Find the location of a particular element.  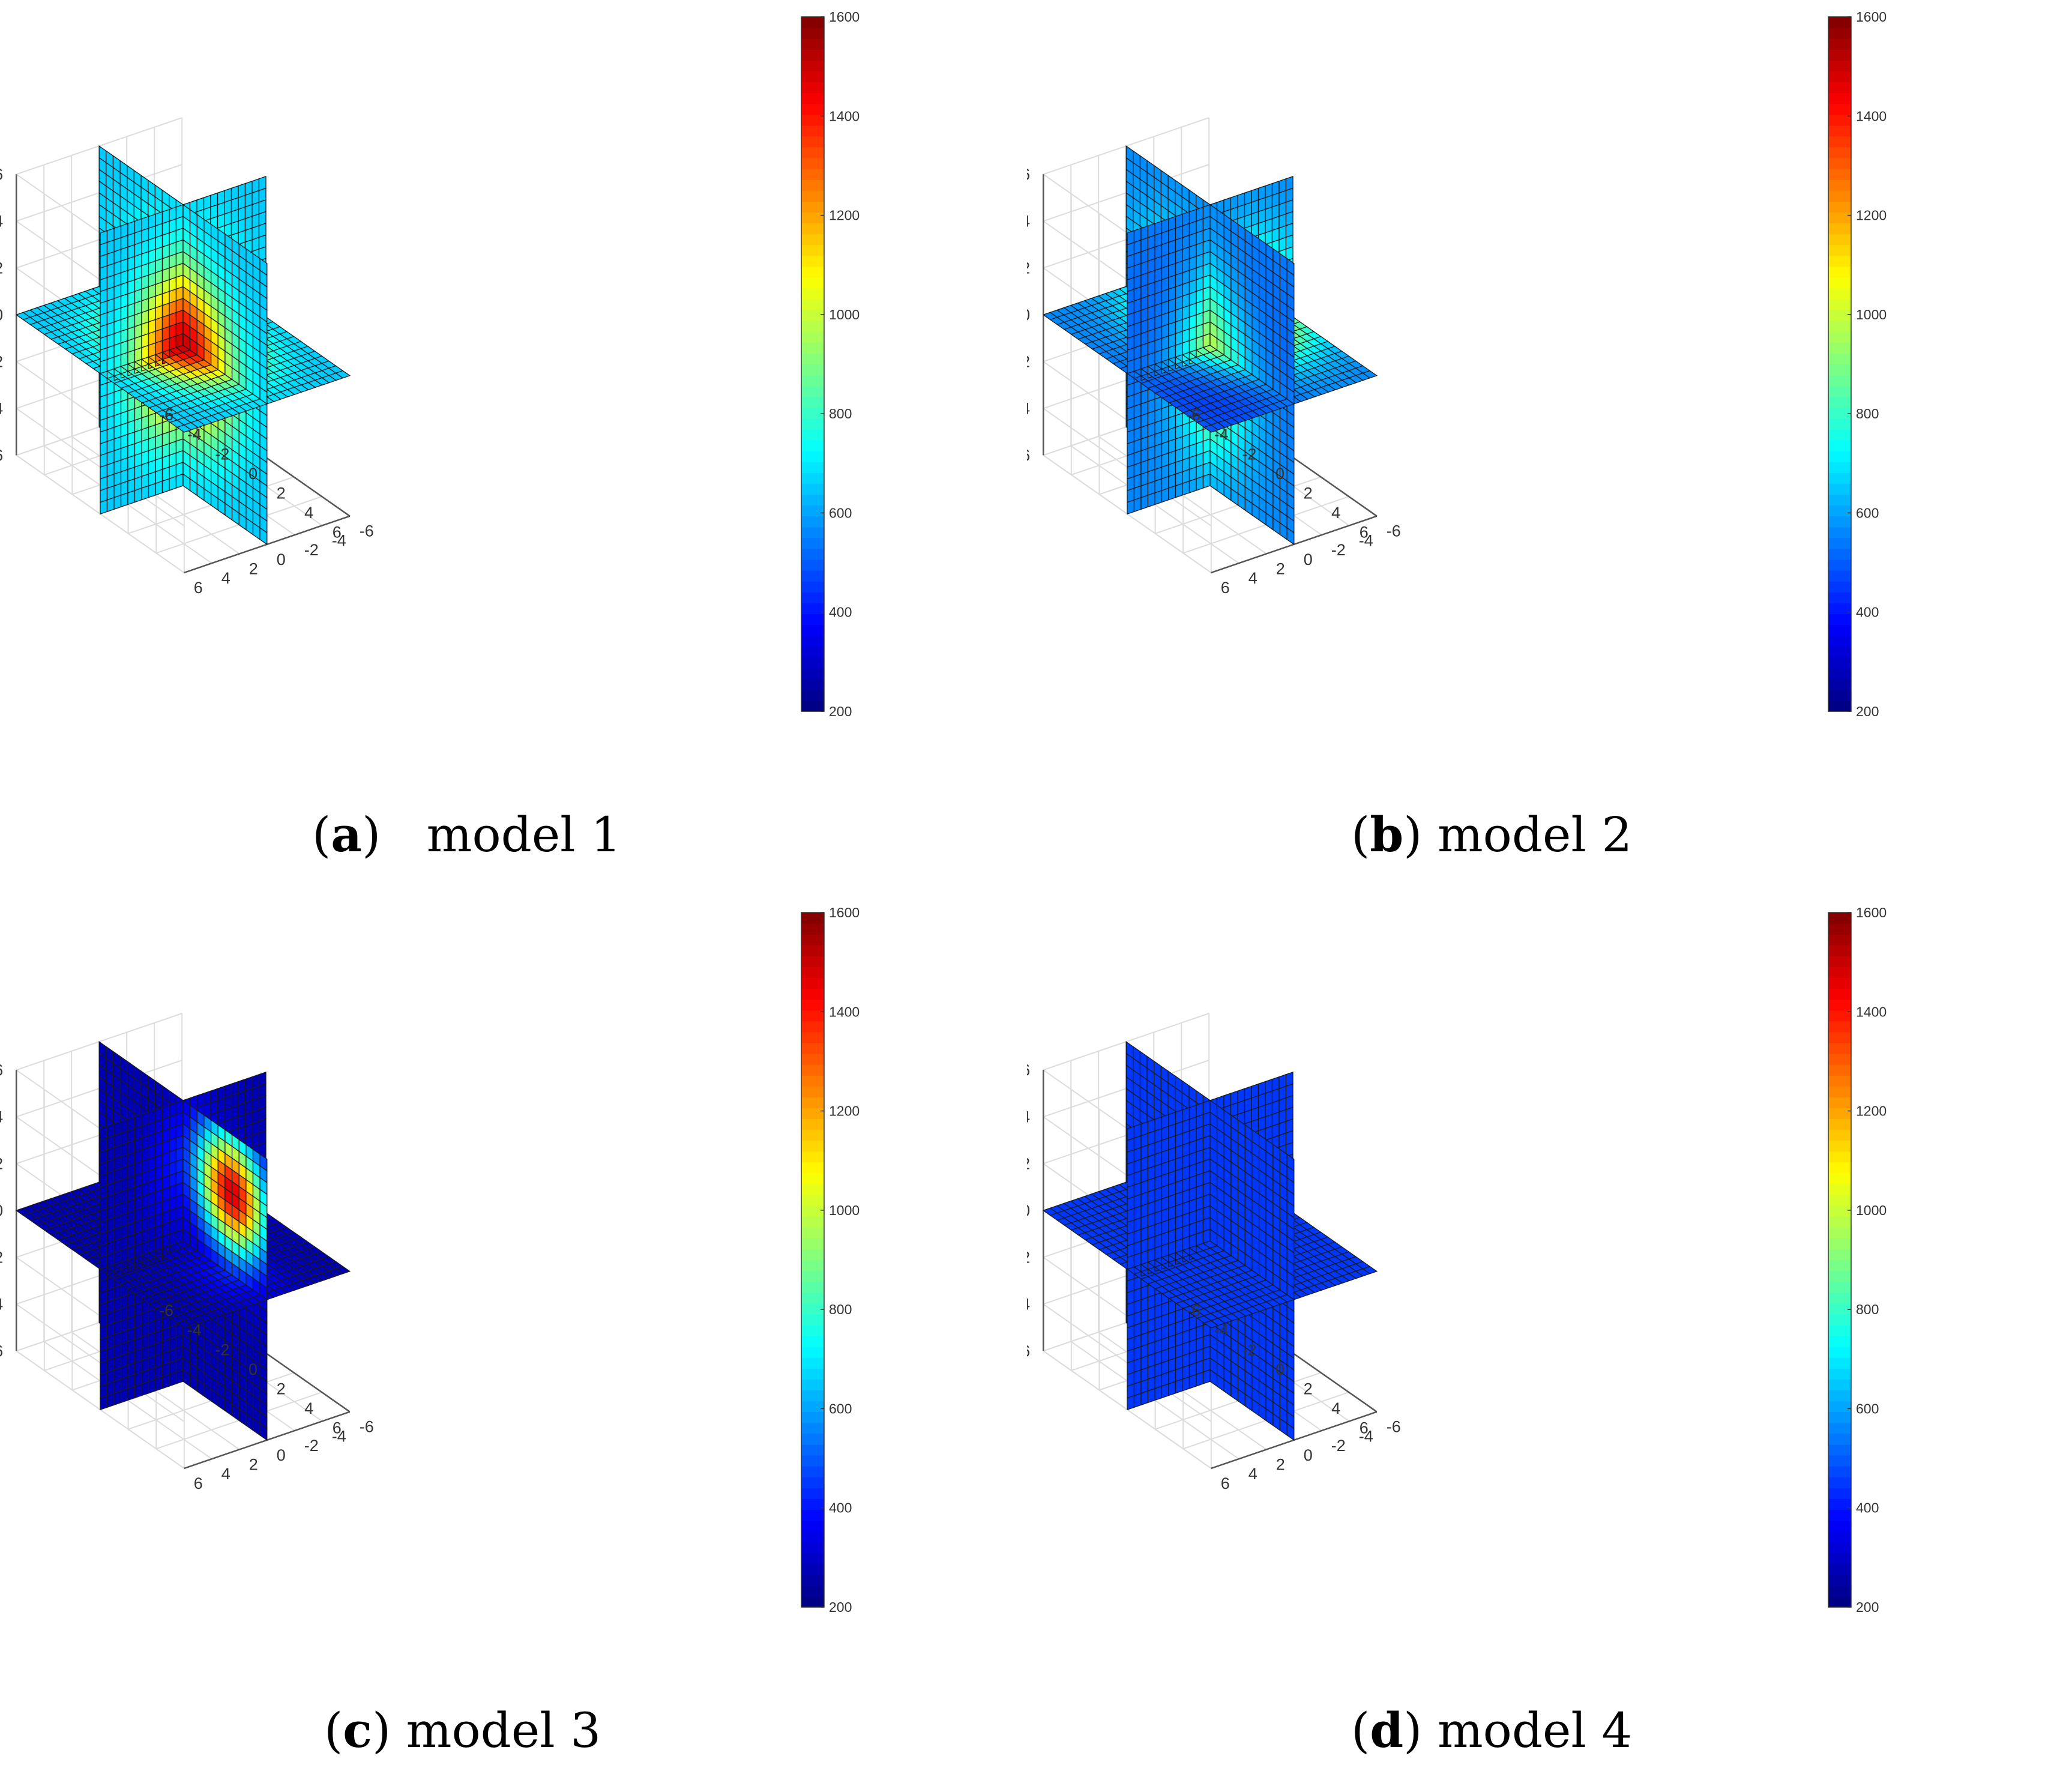

slice-planes is located at coordinates (183, 1240).